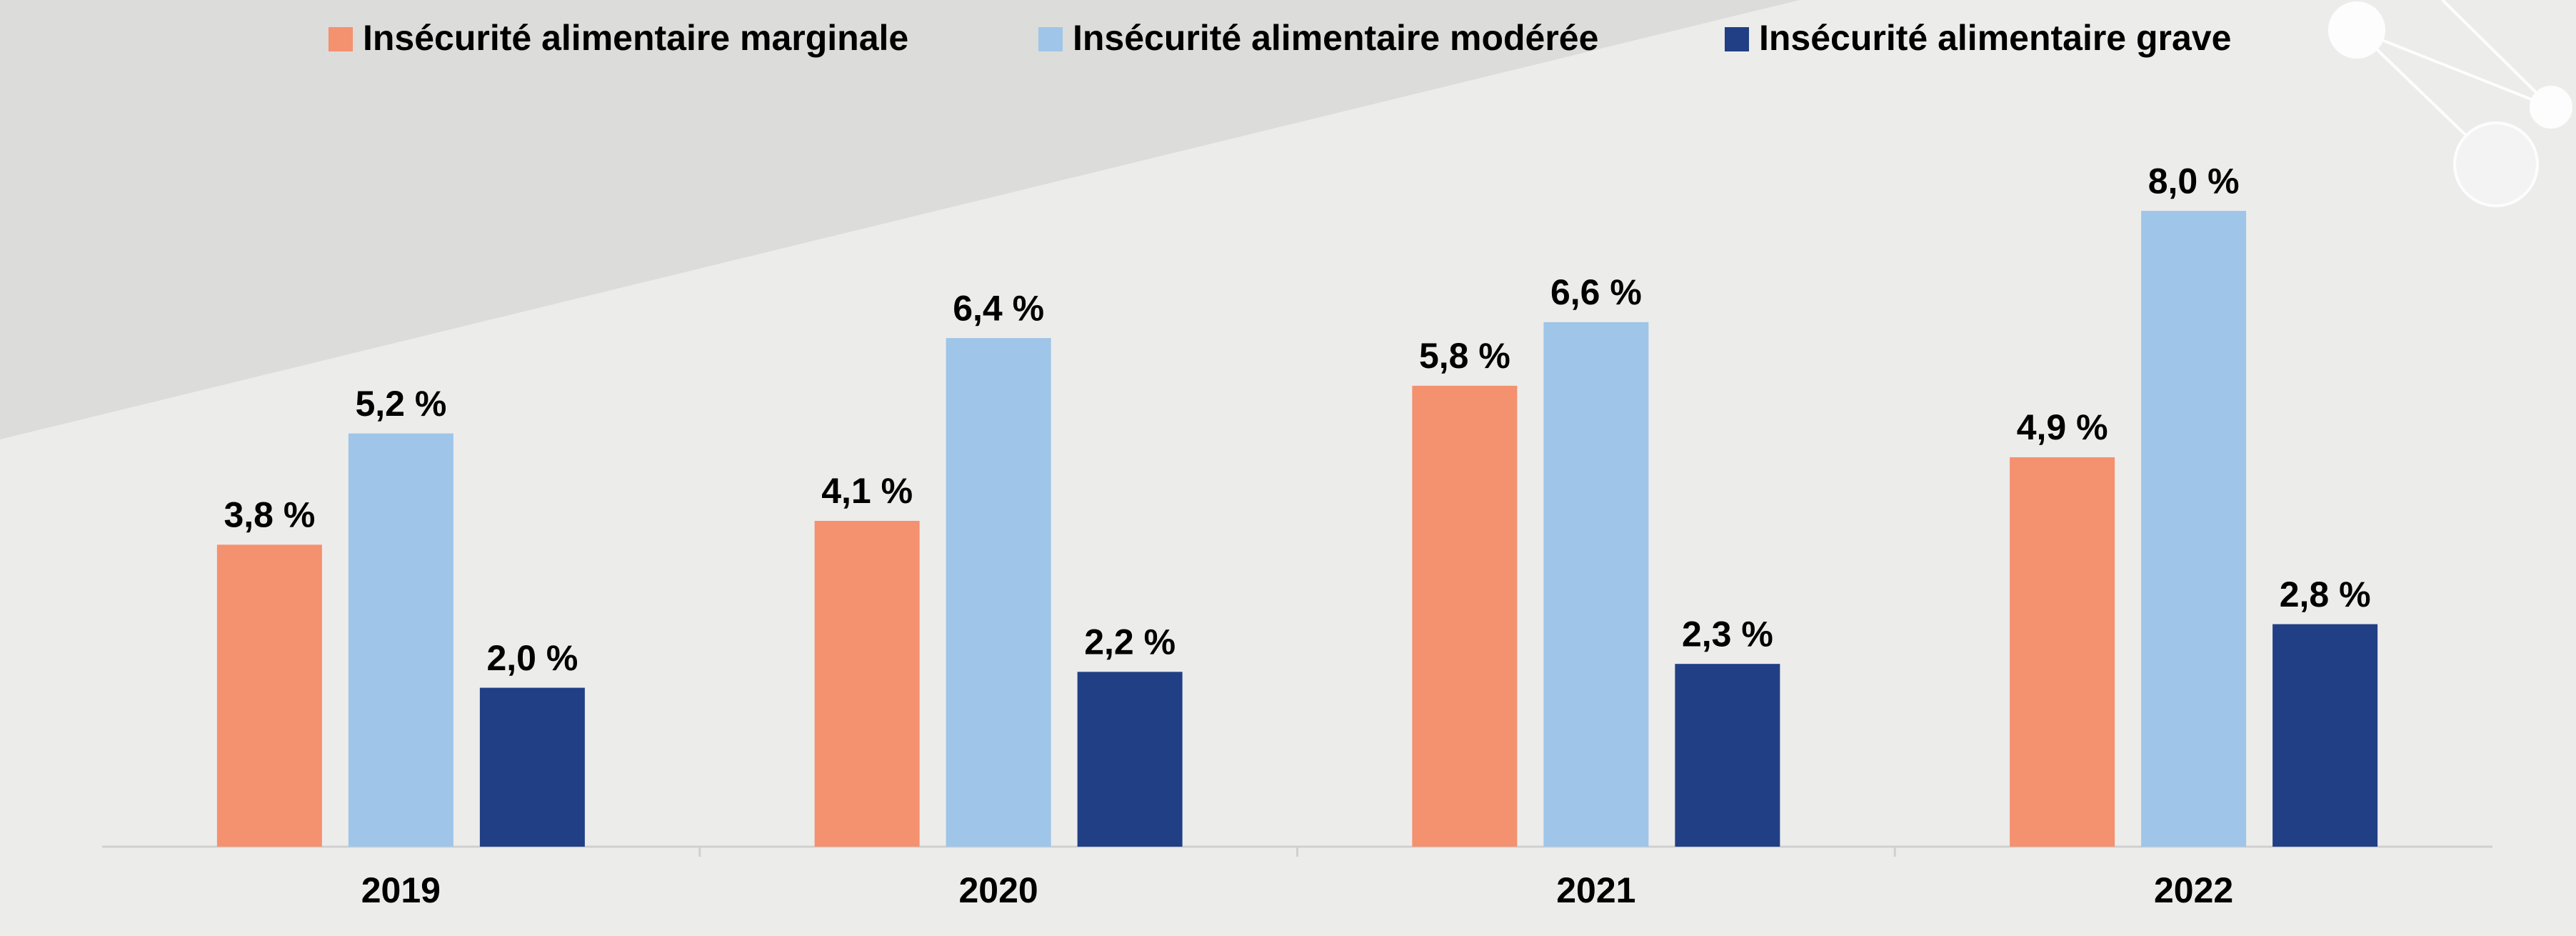  What do you see at coordinates (998, 890) in the screenshot?
I see `x-tick-label: 2020` at bounding box center [998, 890].